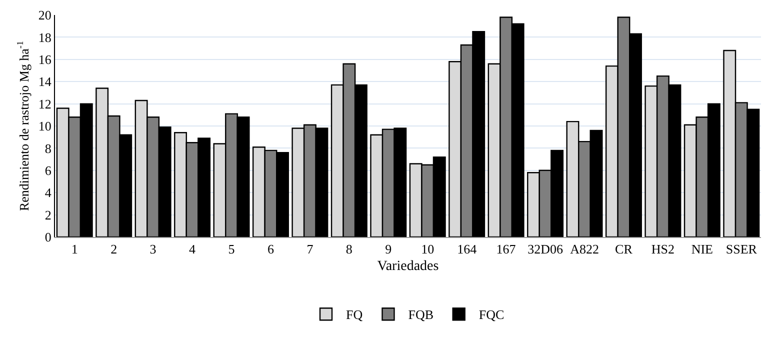 The height and width of the screenshot is (337, 771). What do you see at coordinates (45, 37) in the screenshot?
I see `y-tick-label: 18` at bounding box center [45, 37].